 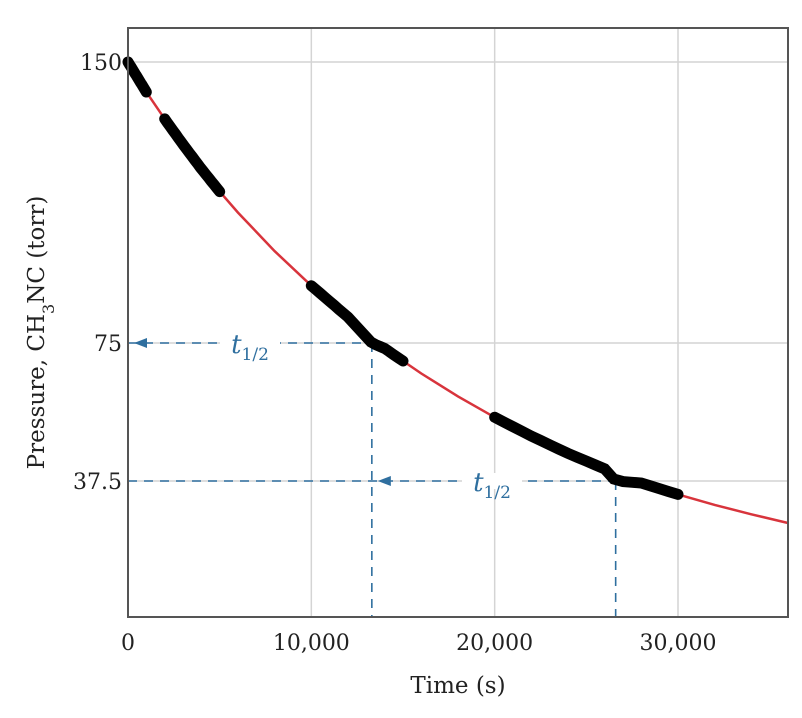 What do you see at coordinates (48, 309) in the screenshot?
I see `y-axis-title-sub: 3` at bounding box center [48, 309].